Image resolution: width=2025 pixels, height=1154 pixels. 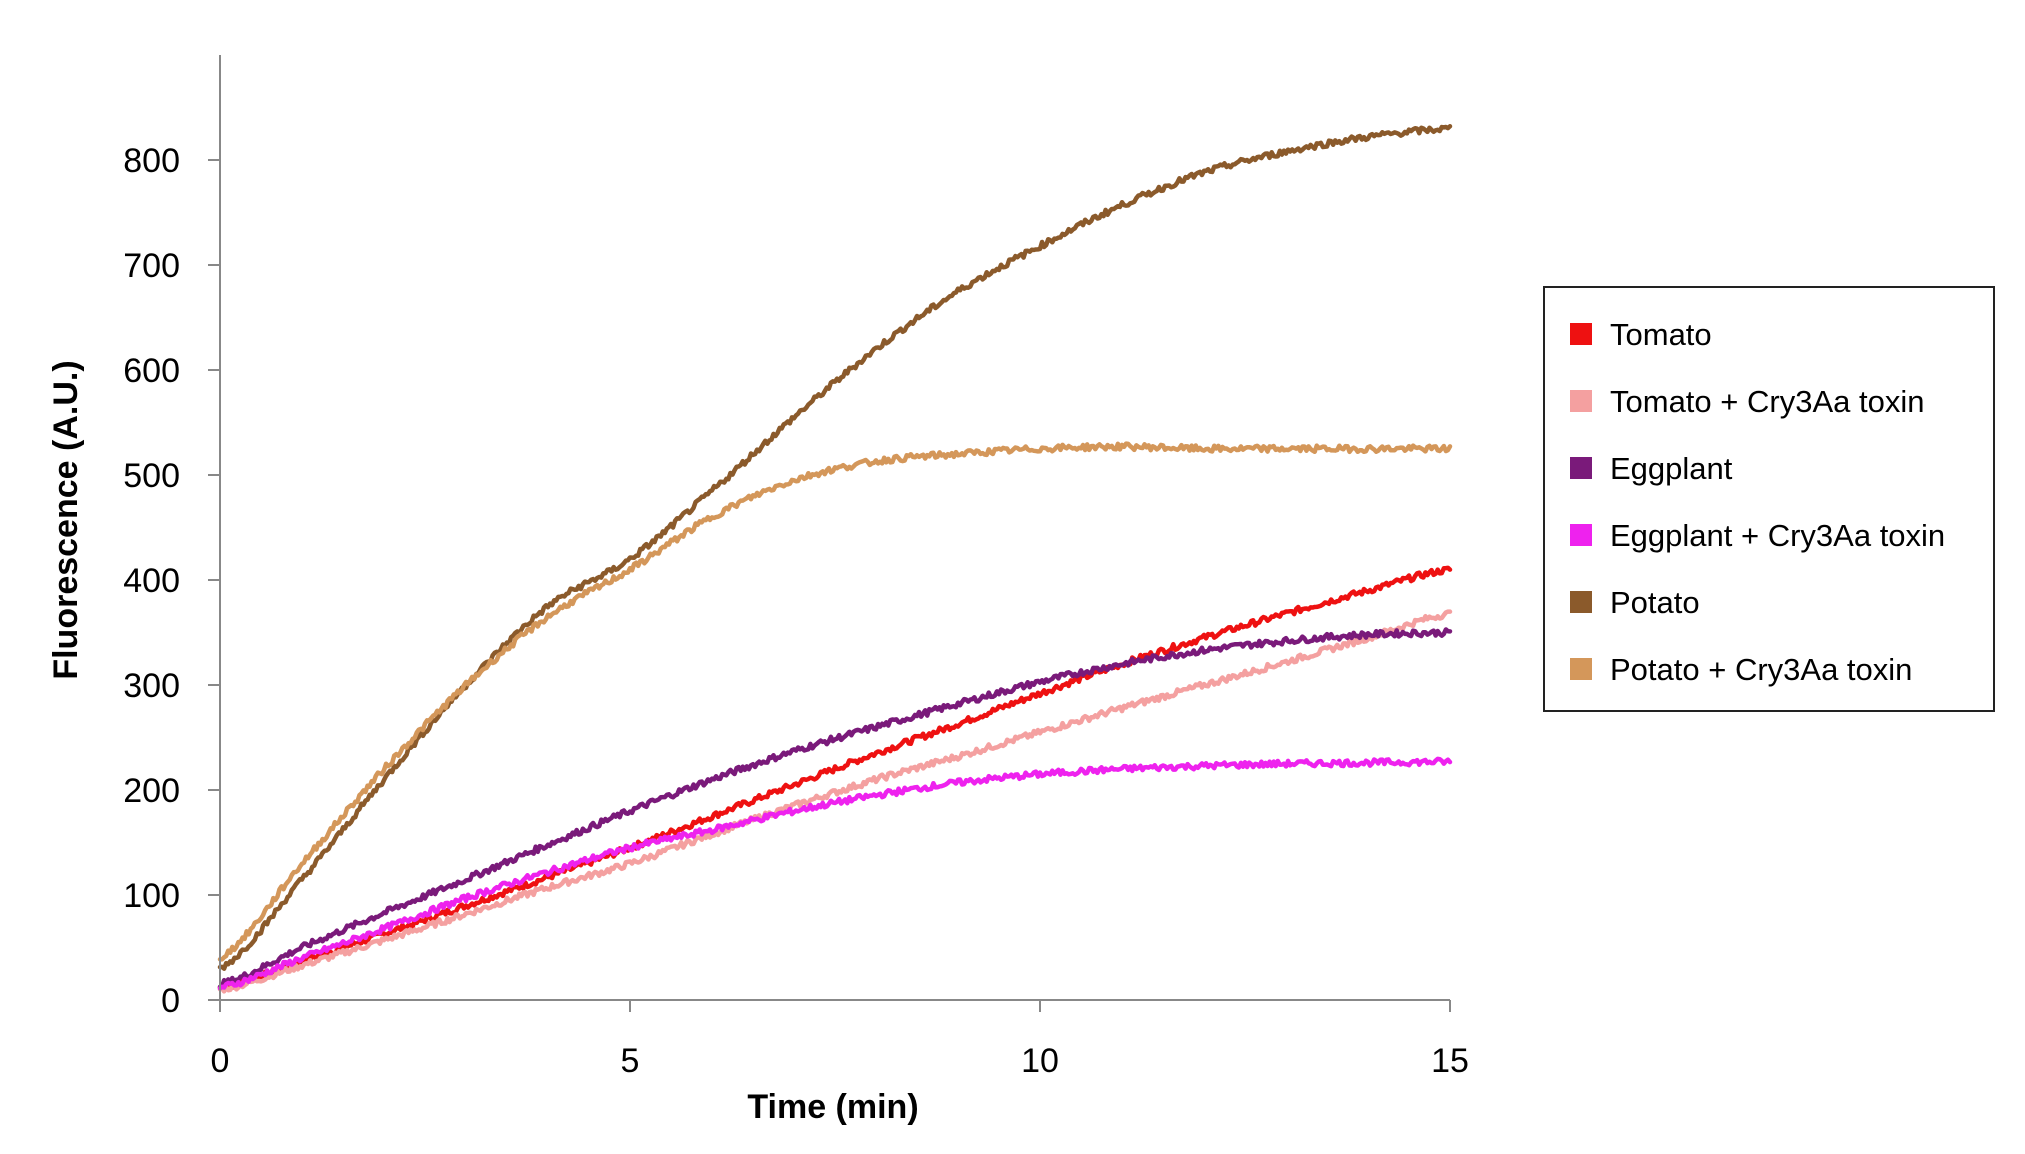 What do you see at coordinates (151, 371) in the screenshot?
I see `y-tick-label: 600` at bounding box center [151, 371].